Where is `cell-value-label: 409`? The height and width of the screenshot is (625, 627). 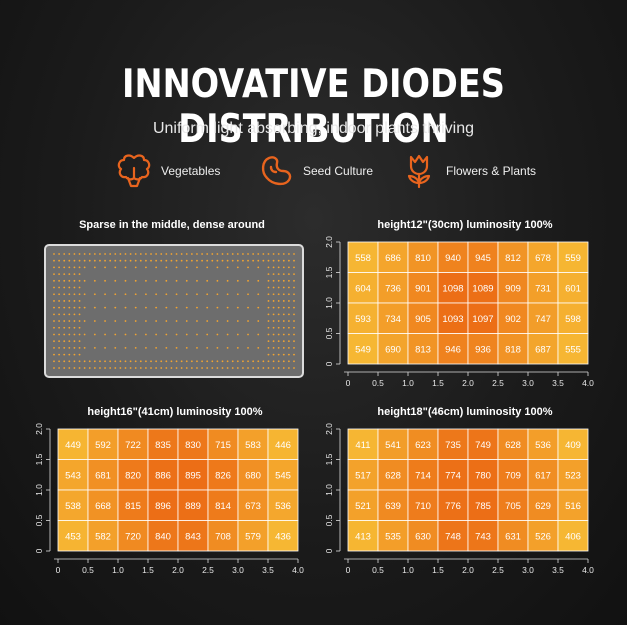 cell-value-label: 409 is located at coordinates (573, 445).